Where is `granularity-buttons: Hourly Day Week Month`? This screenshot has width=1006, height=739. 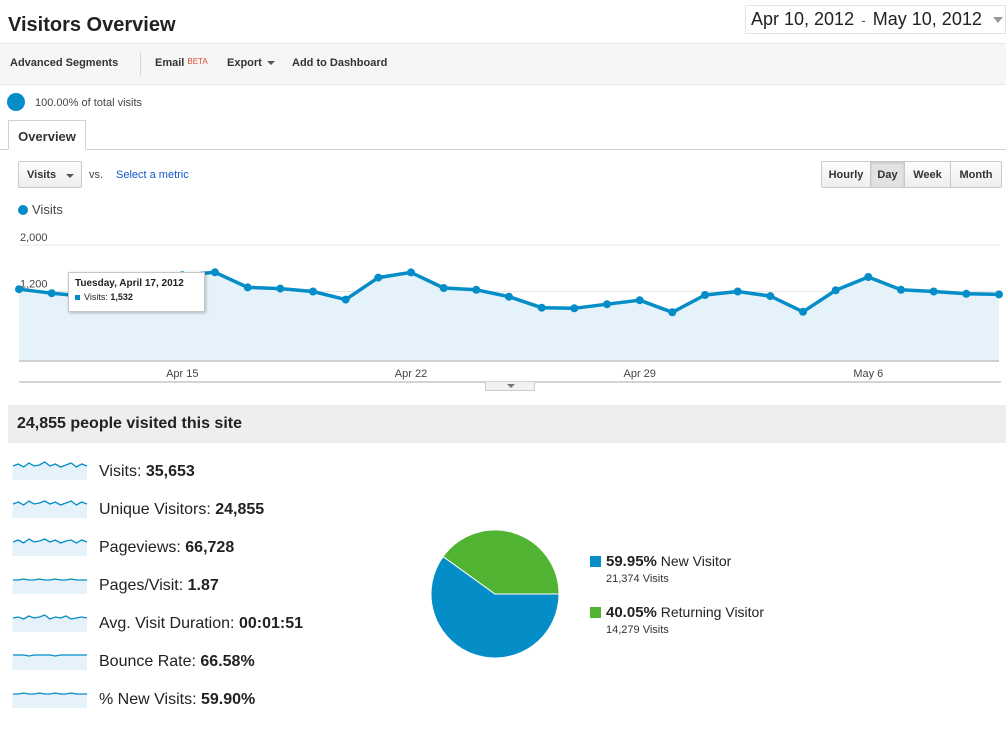
granularity-buttons: Hourly Day Week Month is located at coordinates (911, 174).